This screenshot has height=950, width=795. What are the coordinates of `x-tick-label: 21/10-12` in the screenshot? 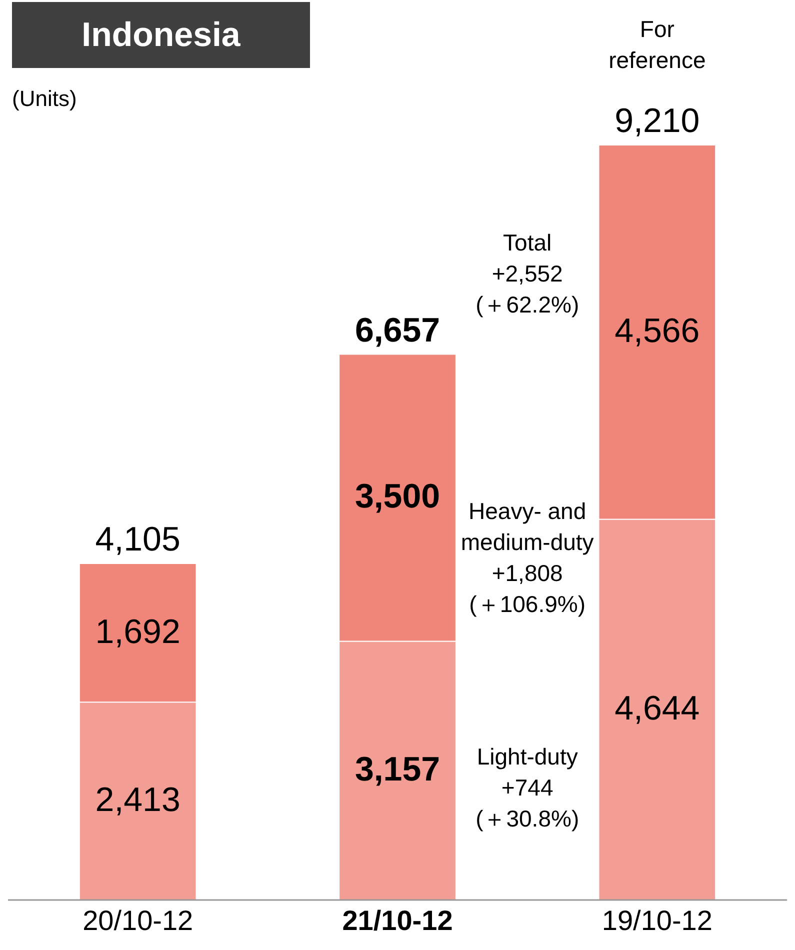 It's located at (397, 920).